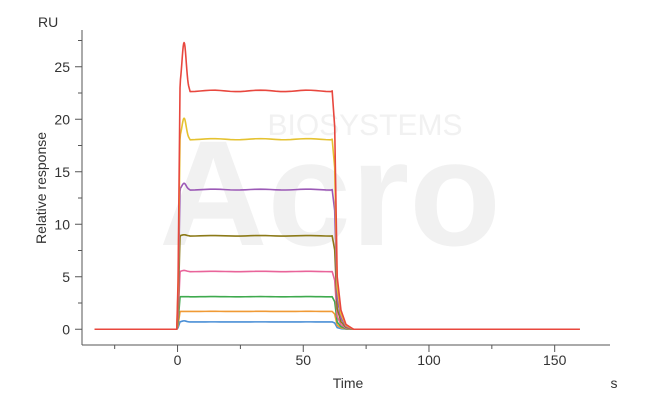  Describe the element at coordinates (48, 22) in the screenshot. I see `y-unit-label: RU` at that location.